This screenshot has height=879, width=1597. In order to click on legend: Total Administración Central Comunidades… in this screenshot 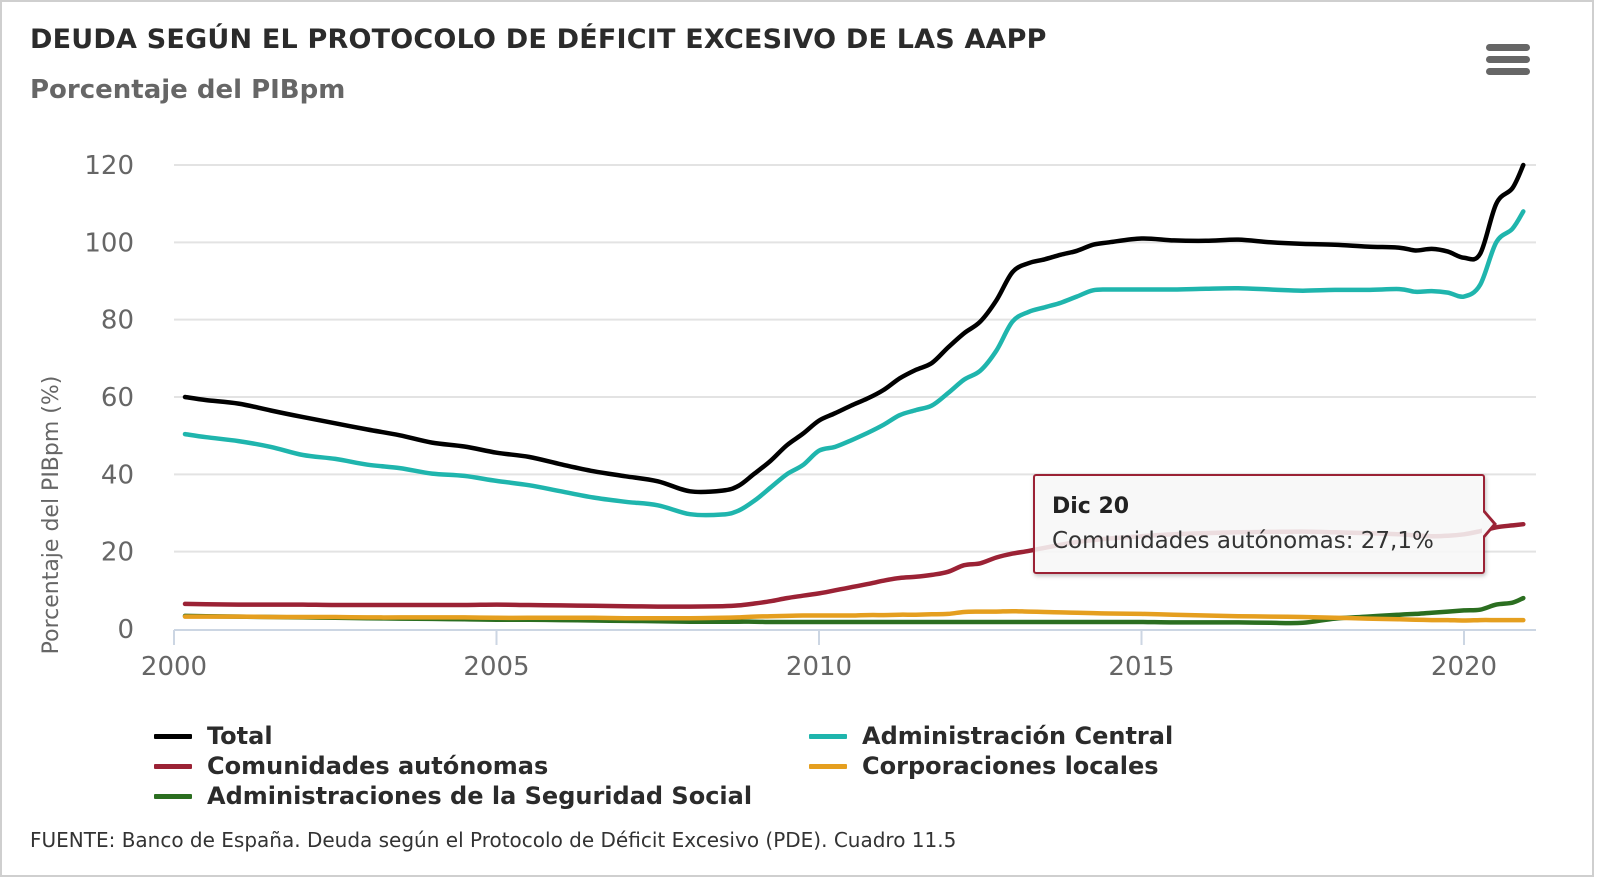, I will do `click(702, 772)`.